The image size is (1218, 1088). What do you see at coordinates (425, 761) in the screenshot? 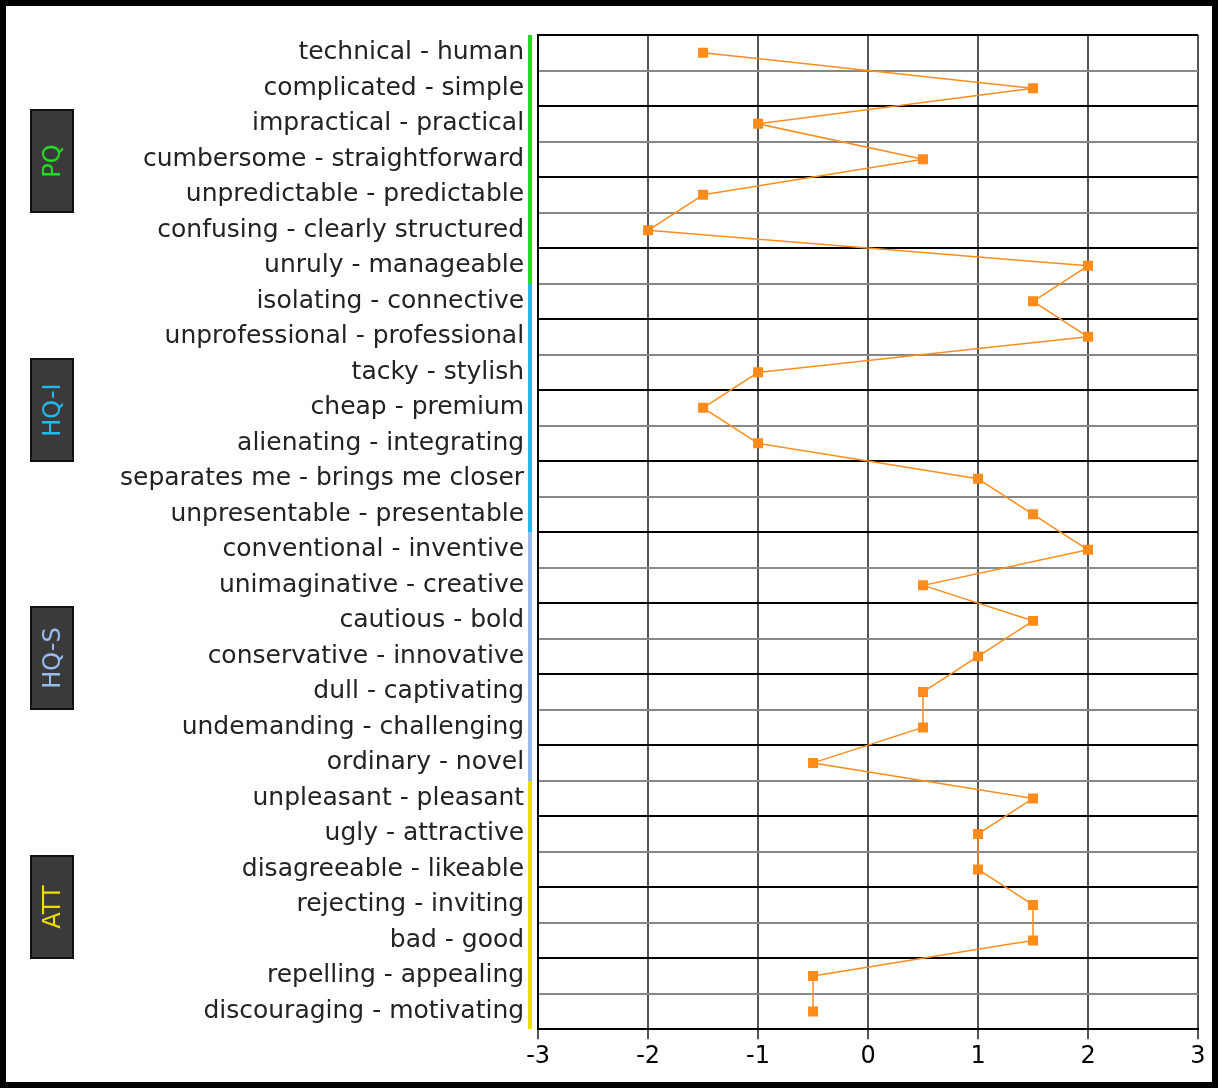
I see `y-tick-label: ordinary - novel` at bounding box center [425, 761].